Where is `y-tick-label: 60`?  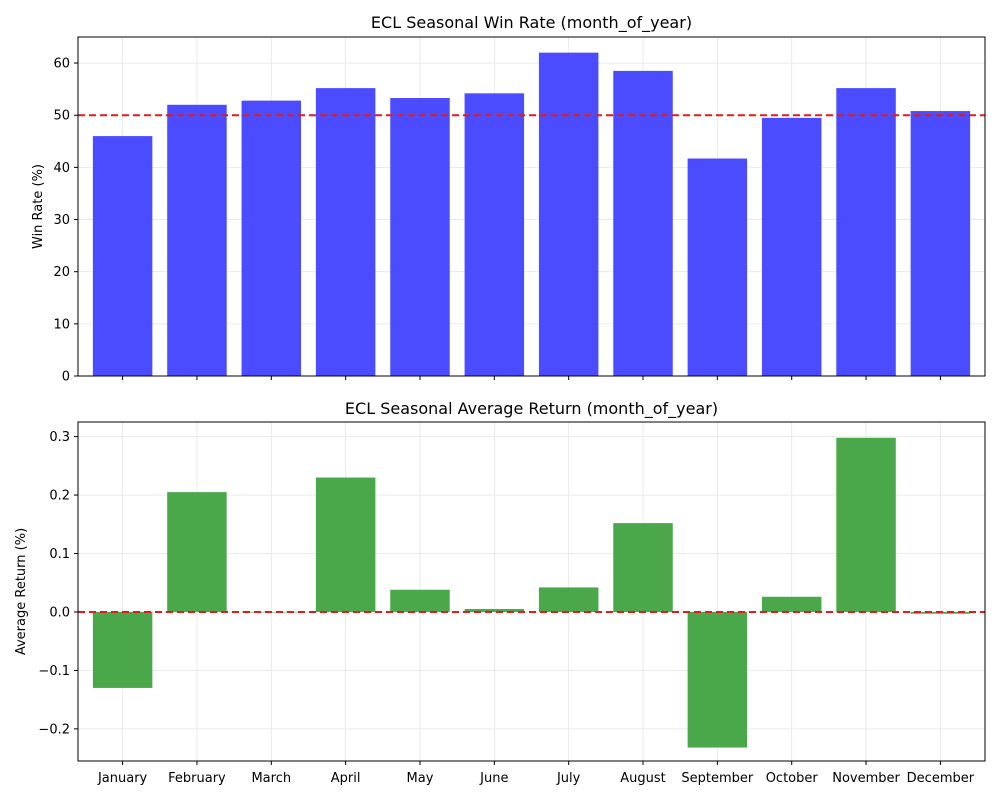 y-tick-label: 60 is located at coordinates (61, 64).